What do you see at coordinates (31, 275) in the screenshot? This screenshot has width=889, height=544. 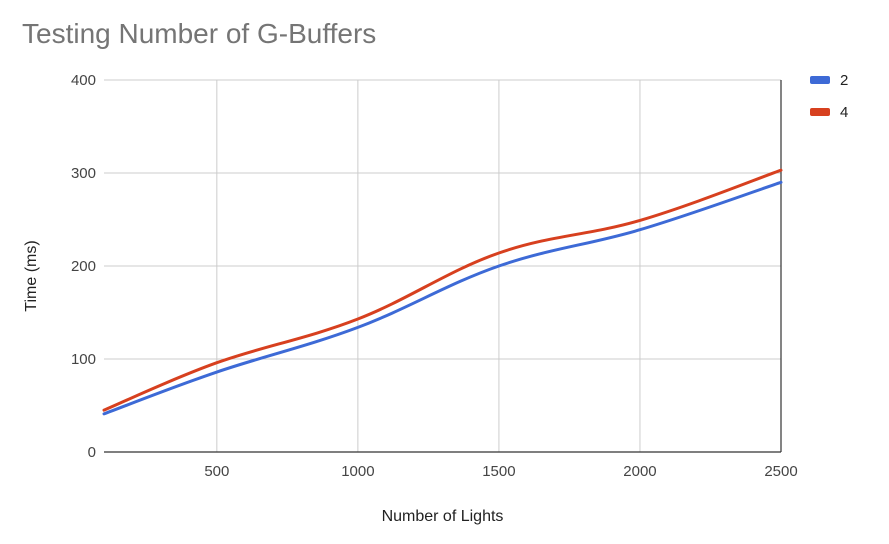 I see `y-axis-title: Time (ms)` at bounding box center [31, 275].